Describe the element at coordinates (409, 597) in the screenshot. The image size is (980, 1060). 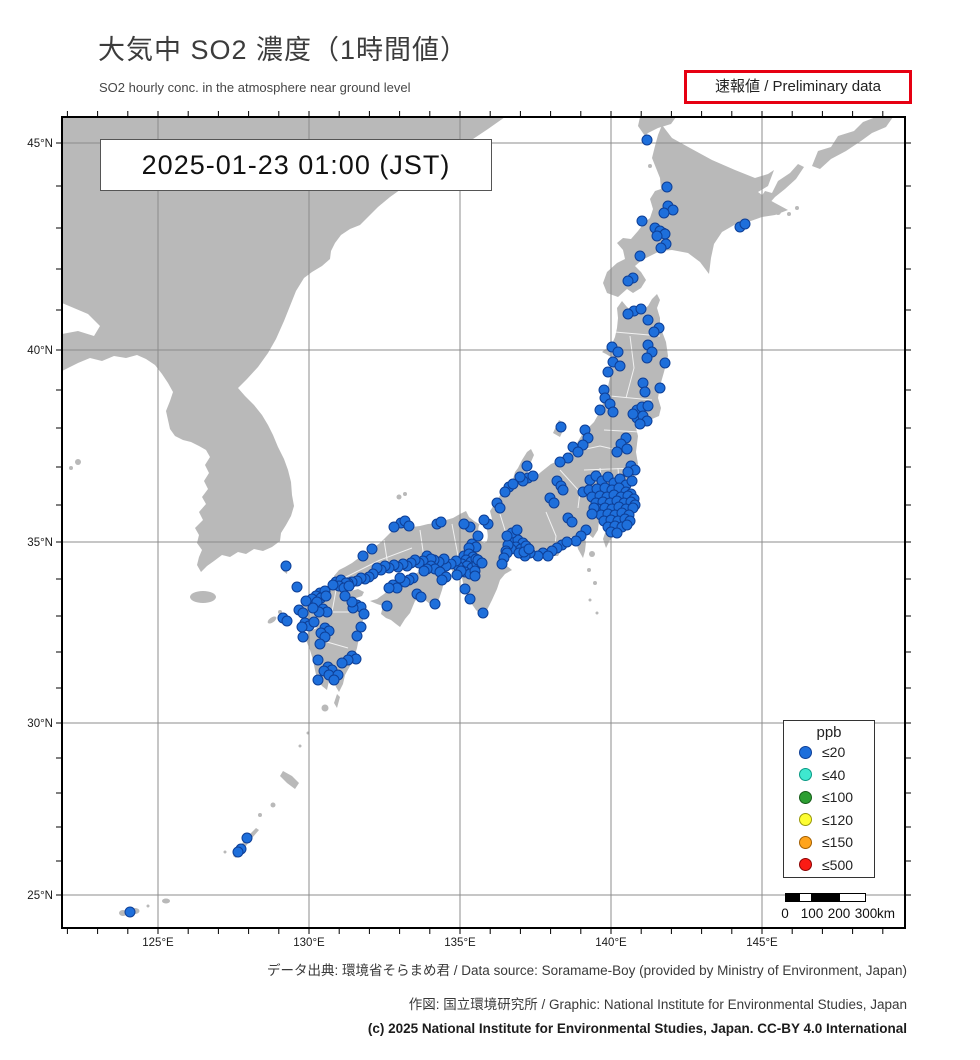
I see `land-shikoku` at that location.